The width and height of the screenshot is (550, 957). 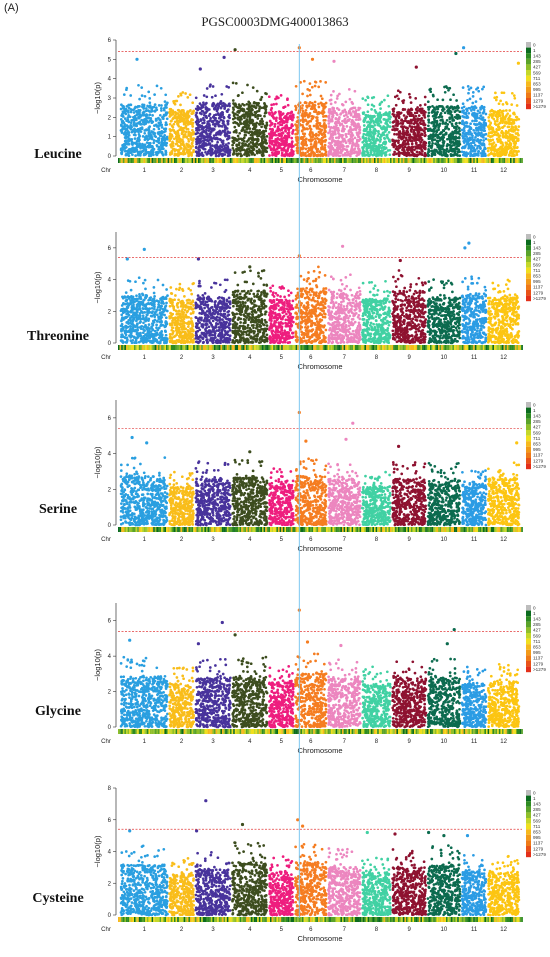 I want to click on y-tick-label: 1, so click(x=110, y=138).